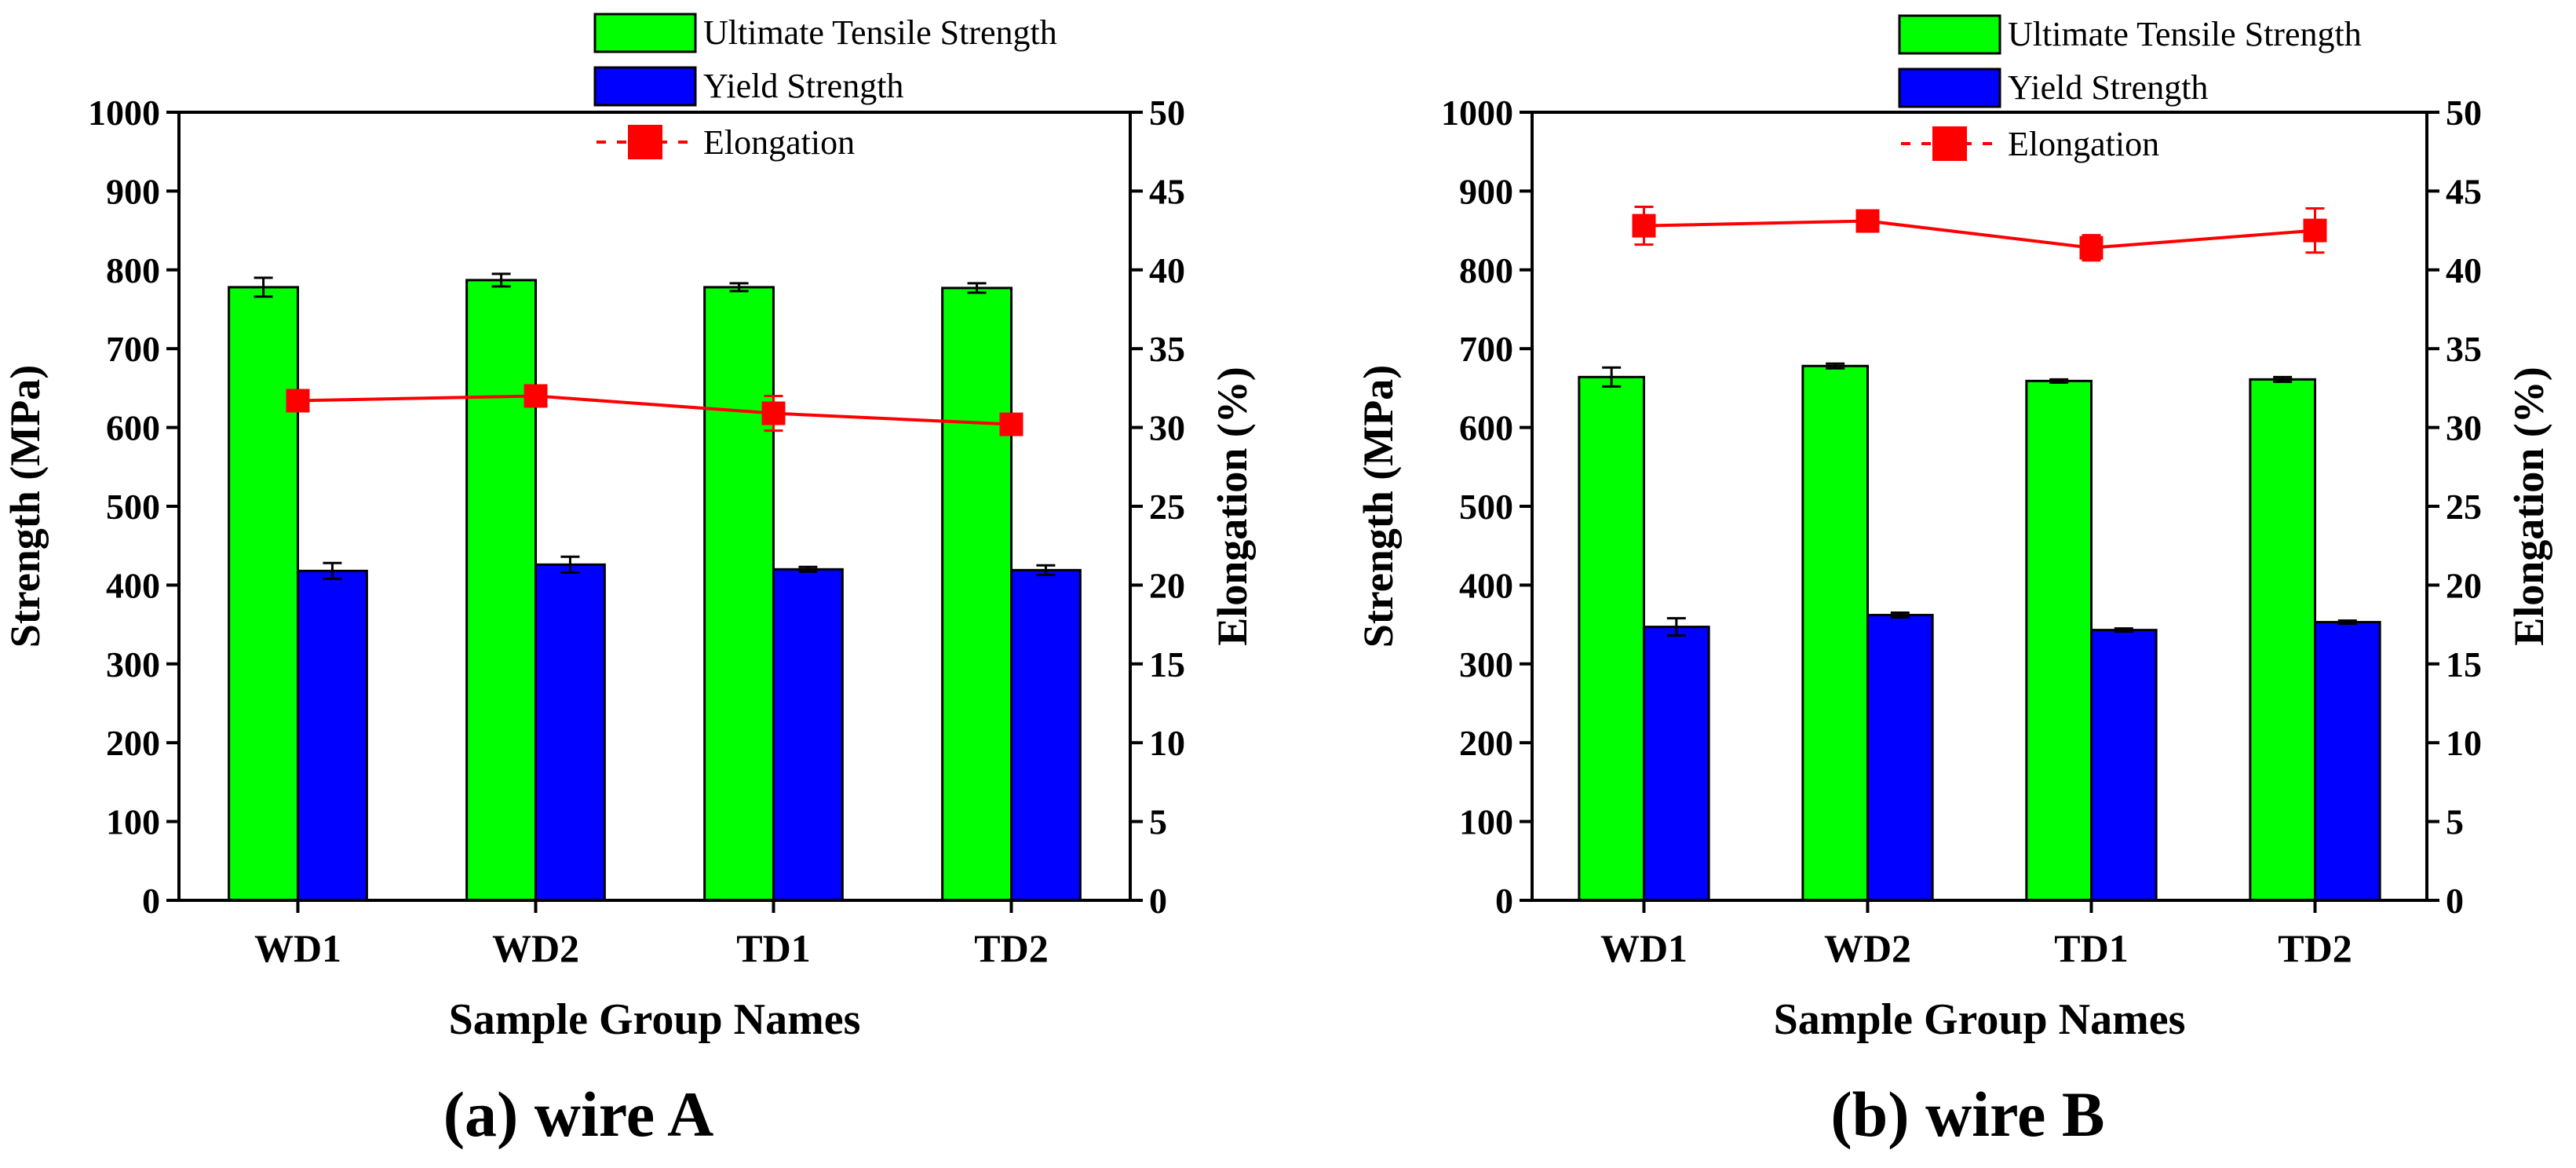  What do you see at coordinates (151, 901) in the screenshot?
I see `y-tick-label: 0` at bounding box center [151, 901].